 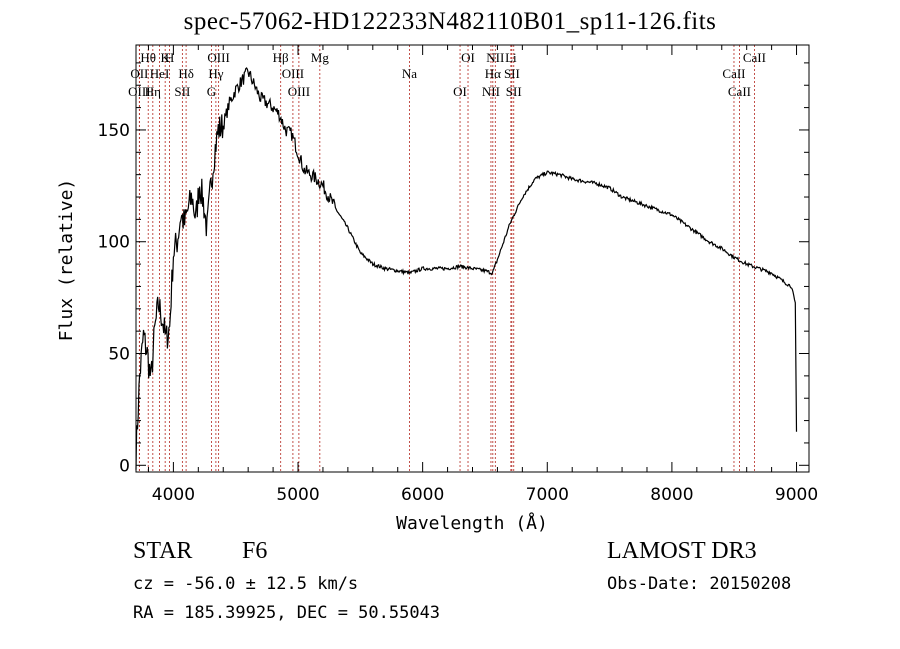 What do you see at coordinates (493, 73) in the screenshot?
I see `emission-line-label: Hα` at bounding box center [493, 73].